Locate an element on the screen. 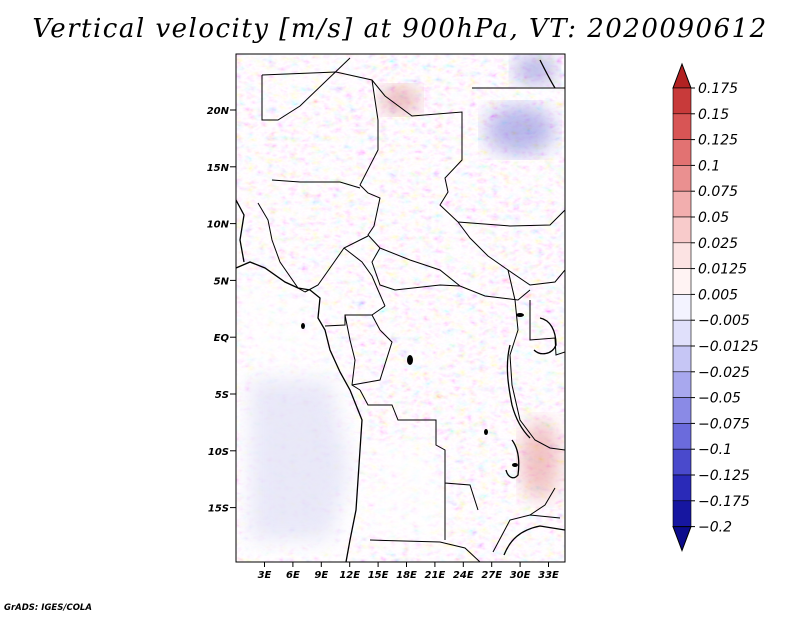 This screenshot has height=618, width=800. longitude-axis: 3E 6E 9E 12E 15E 18E 21E 24E 27E 30E 33E is located at coordinates (408, 571).